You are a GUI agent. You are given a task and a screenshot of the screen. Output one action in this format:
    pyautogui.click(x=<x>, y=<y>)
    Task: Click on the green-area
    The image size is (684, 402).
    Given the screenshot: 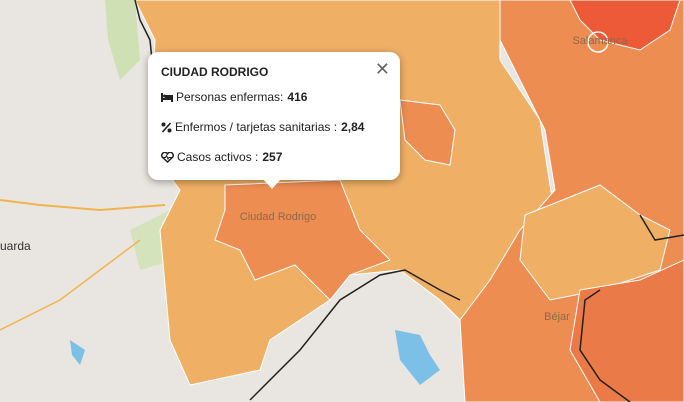 What is the action you would take?
    pyautogui.click(x=122, y=40)
    